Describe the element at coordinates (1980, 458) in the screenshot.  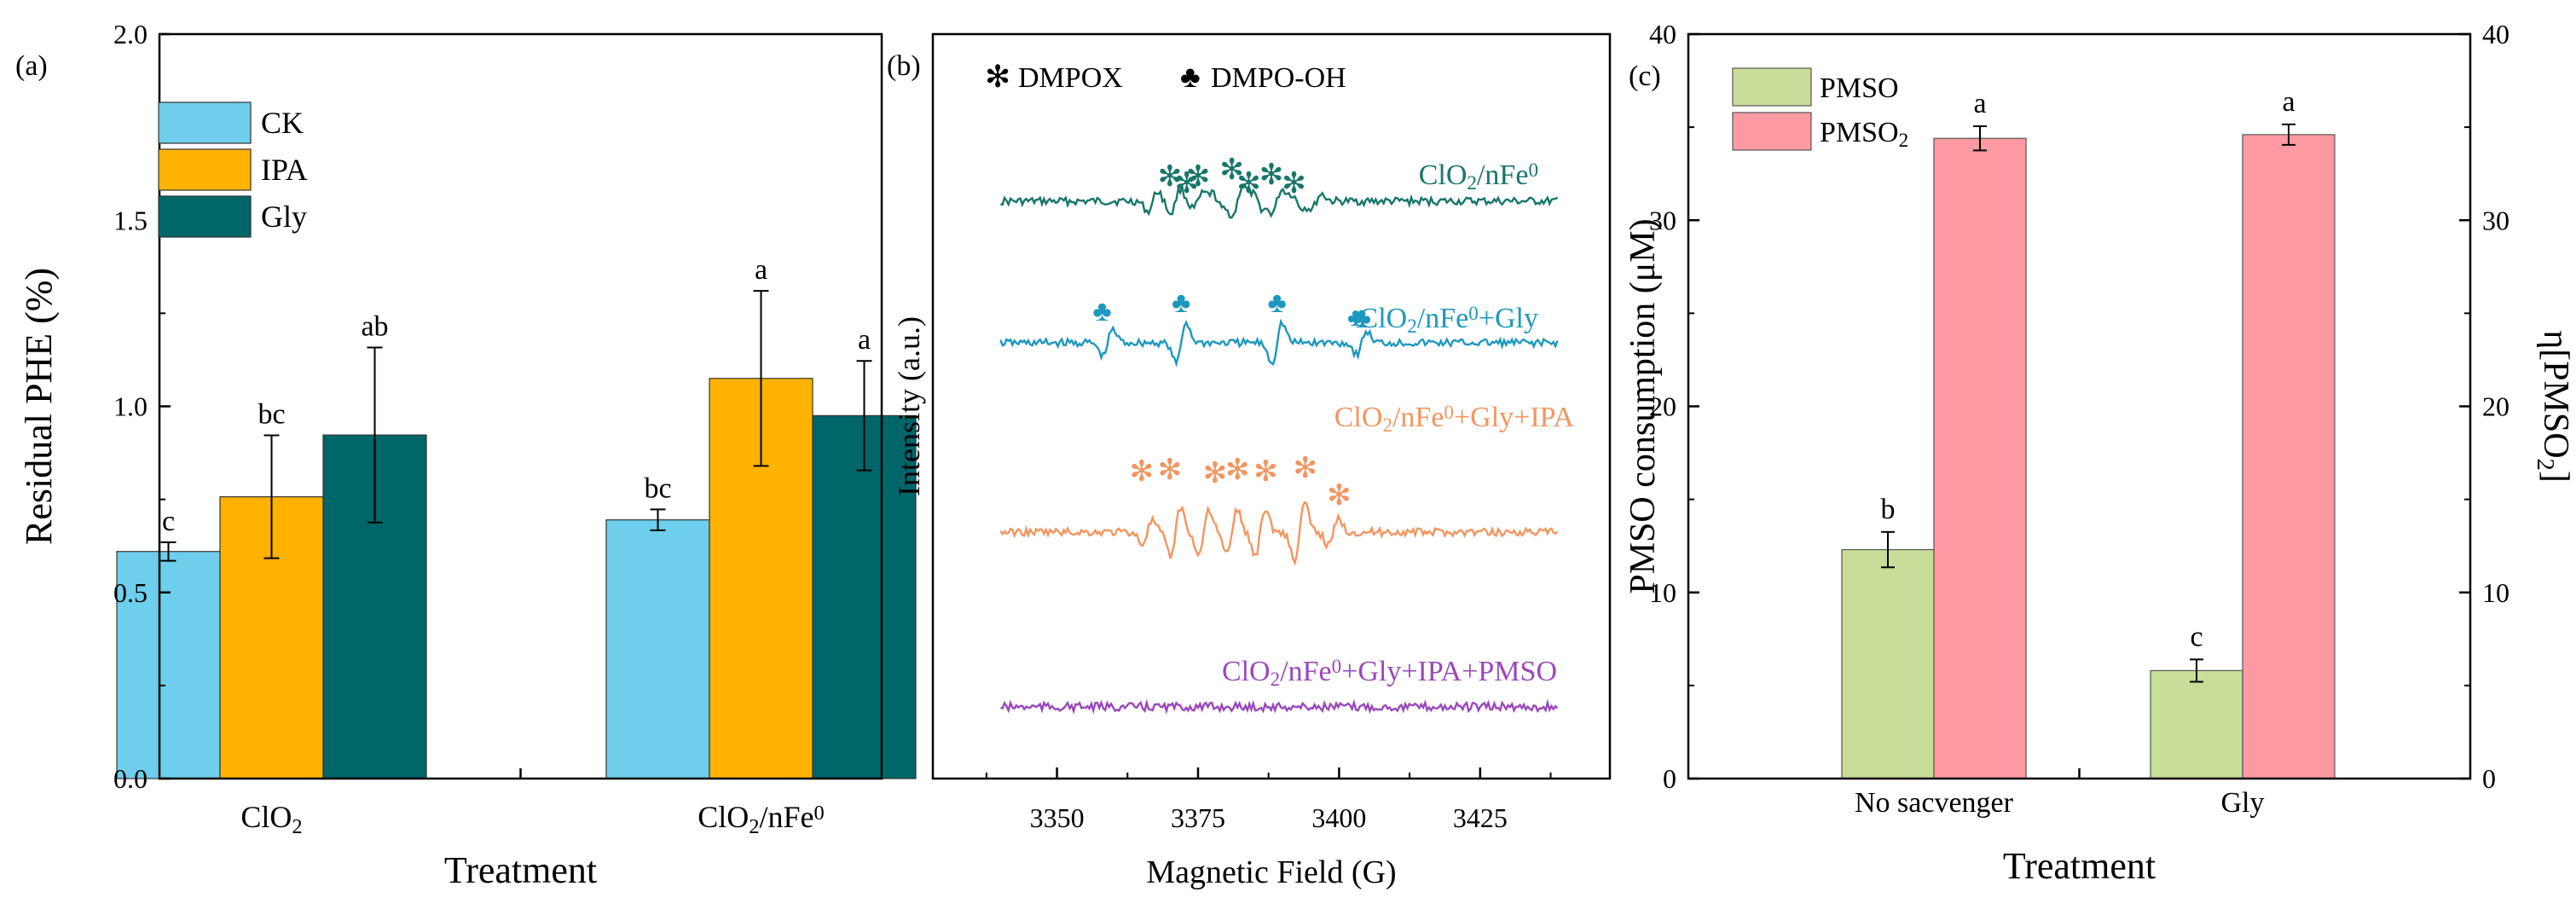
I see `bar-pmso2` at that location.